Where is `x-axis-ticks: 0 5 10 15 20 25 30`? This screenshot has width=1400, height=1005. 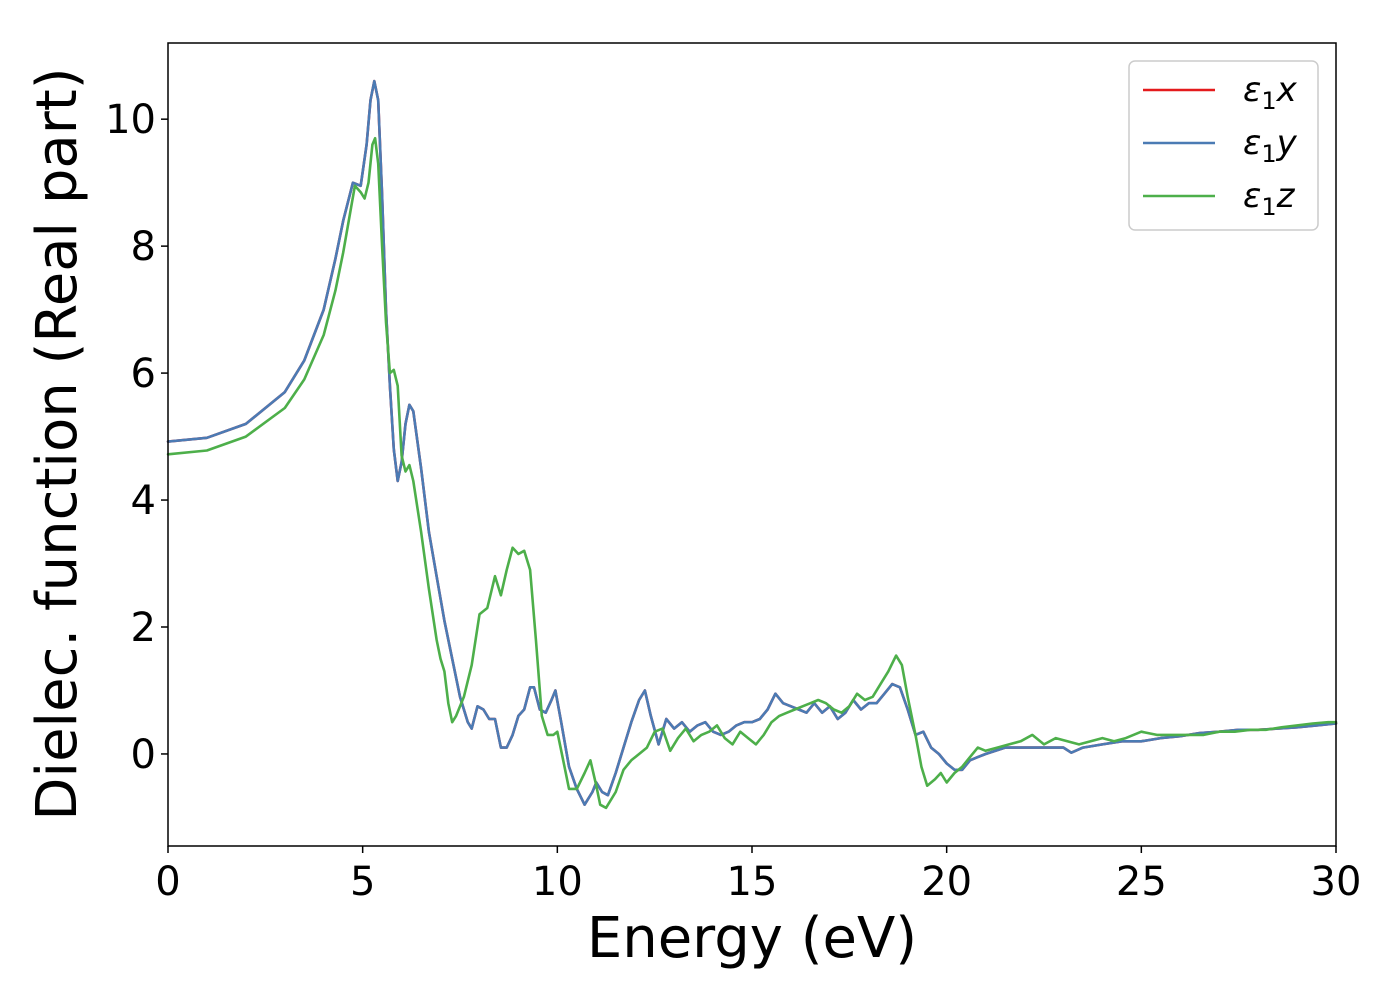
x-axis-ticks: 0 5 10 15 20 25 30 is located at coordinates (758, 875).